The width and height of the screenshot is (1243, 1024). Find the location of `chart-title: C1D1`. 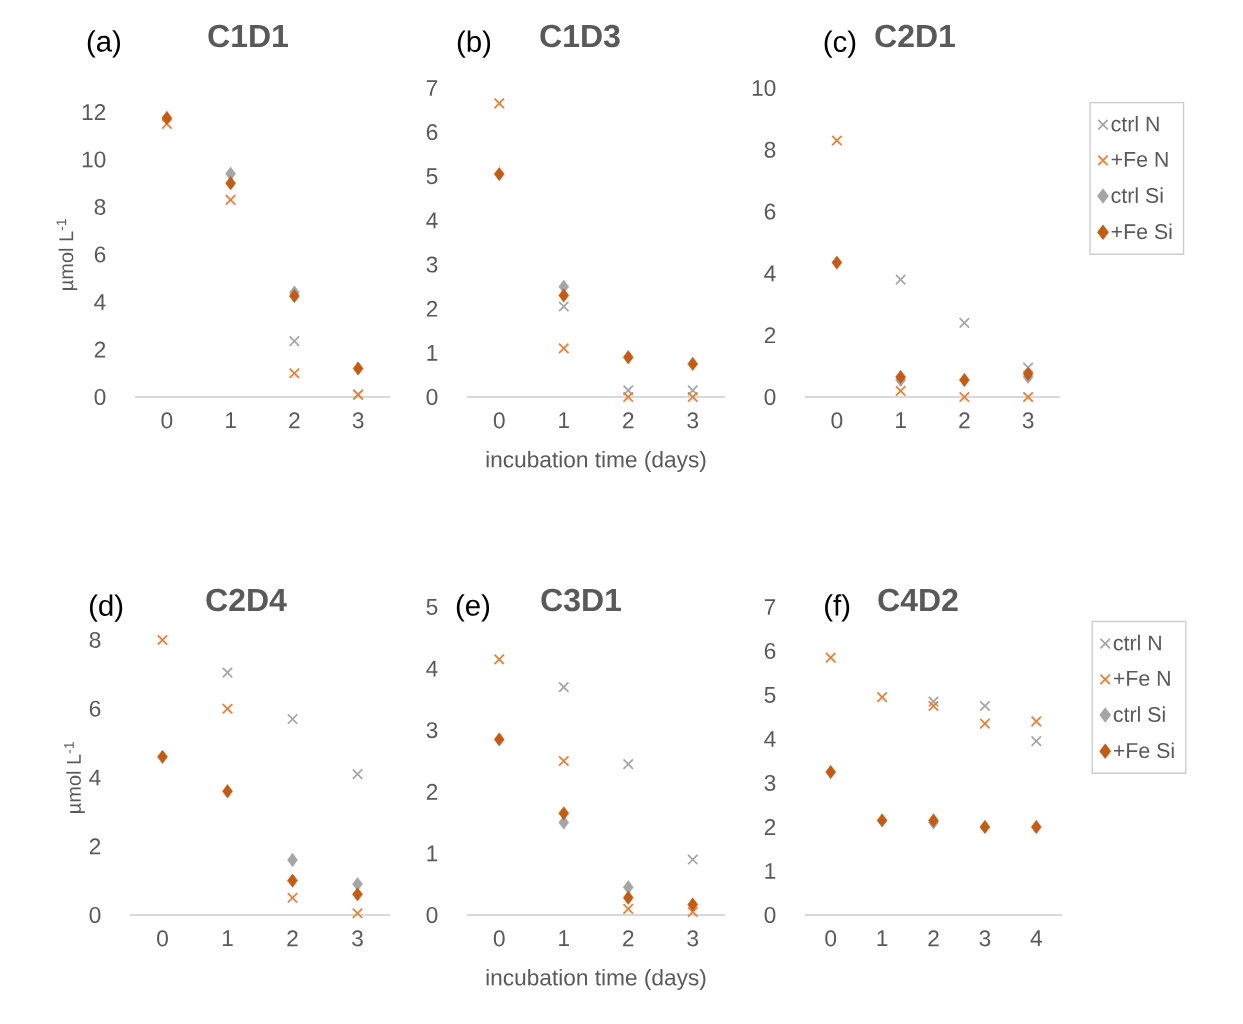

chart-title: C1D1 is located at coordinates (248, 36).